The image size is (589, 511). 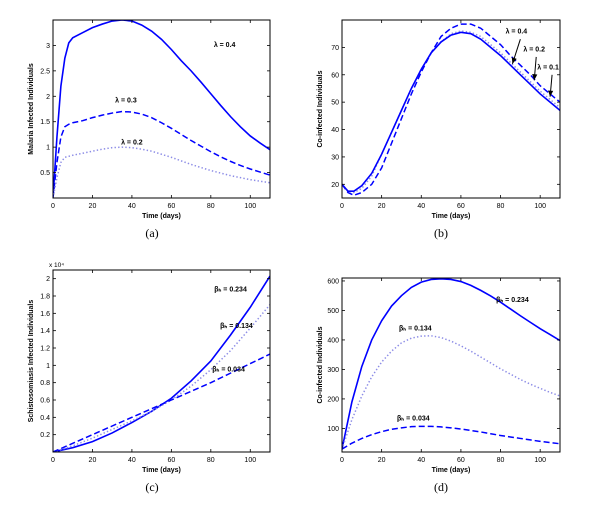 I want to click on y-axis-label-2: Co-infected Individuals, so click(x=320, y=108).